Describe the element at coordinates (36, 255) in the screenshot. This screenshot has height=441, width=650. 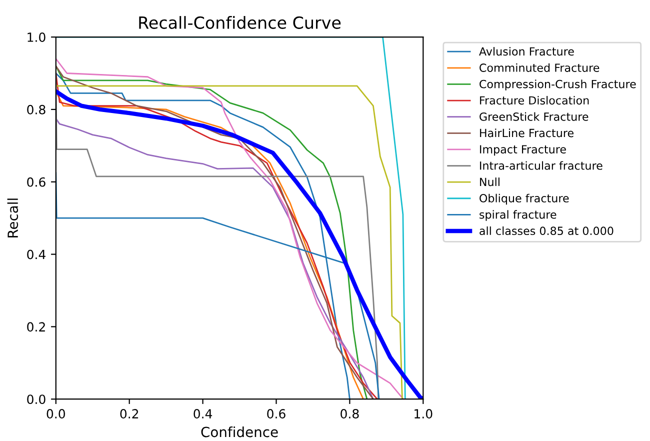
I see `y-tick-label: 0.4` at that location.